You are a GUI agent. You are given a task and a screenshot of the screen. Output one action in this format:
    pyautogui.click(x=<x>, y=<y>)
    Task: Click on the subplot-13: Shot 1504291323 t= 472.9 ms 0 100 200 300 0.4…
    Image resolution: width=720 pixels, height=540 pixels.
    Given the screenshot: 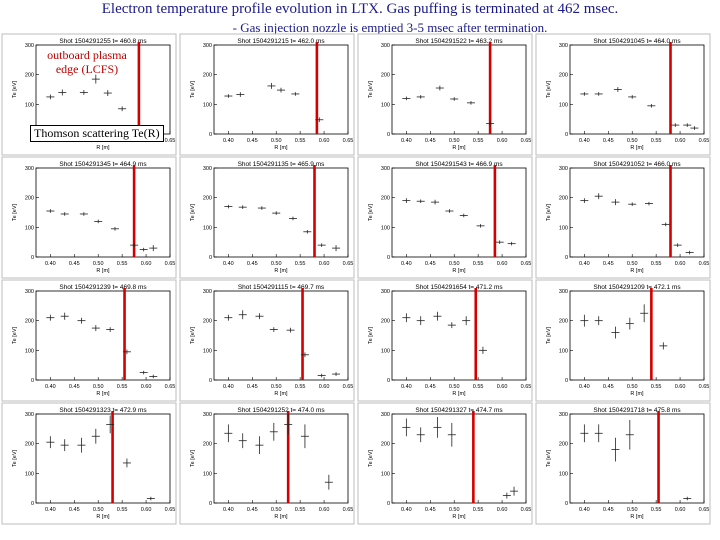 What is the action you would take?
    pyautogui.click(x=89, y=463)
    